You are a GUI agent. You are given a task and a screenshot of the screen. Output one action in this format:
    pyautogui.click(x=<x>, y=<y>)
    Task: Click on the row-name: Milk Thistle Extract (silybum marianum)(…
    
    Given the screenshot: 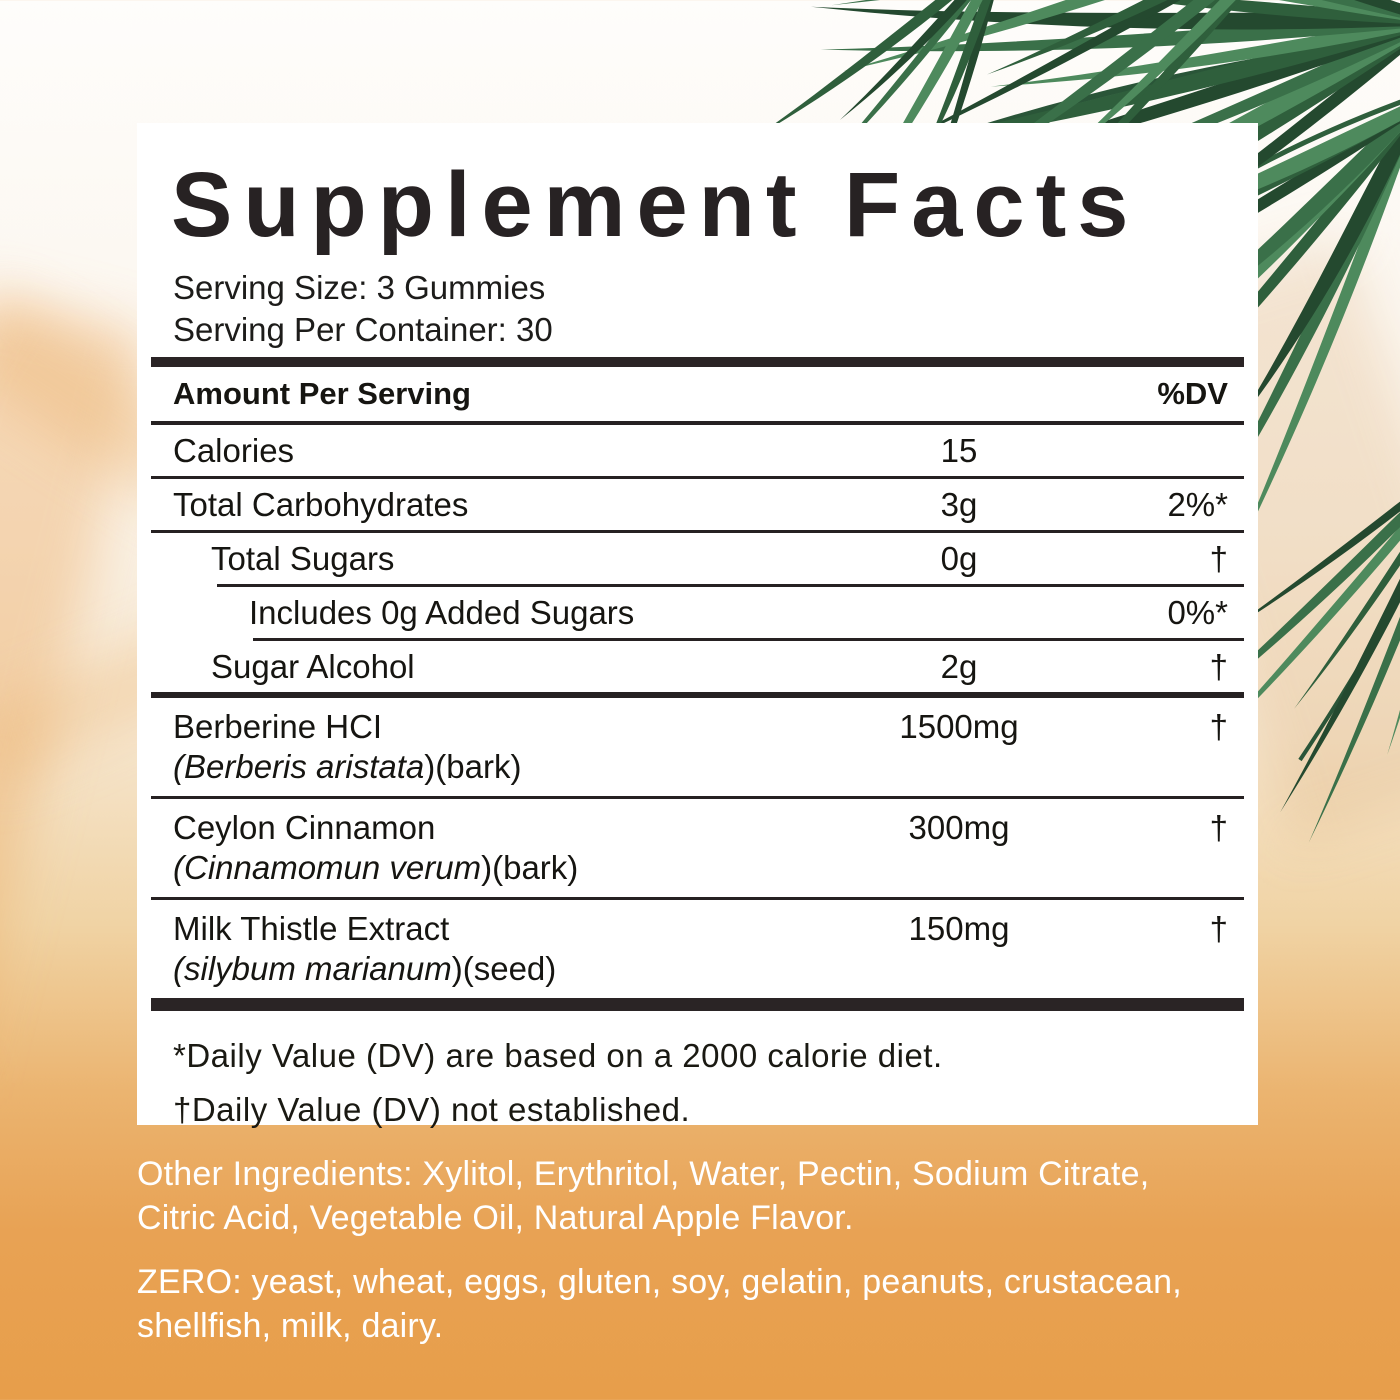 What is the action you would take?
    pyautogui.click(x=487, y=949)
    